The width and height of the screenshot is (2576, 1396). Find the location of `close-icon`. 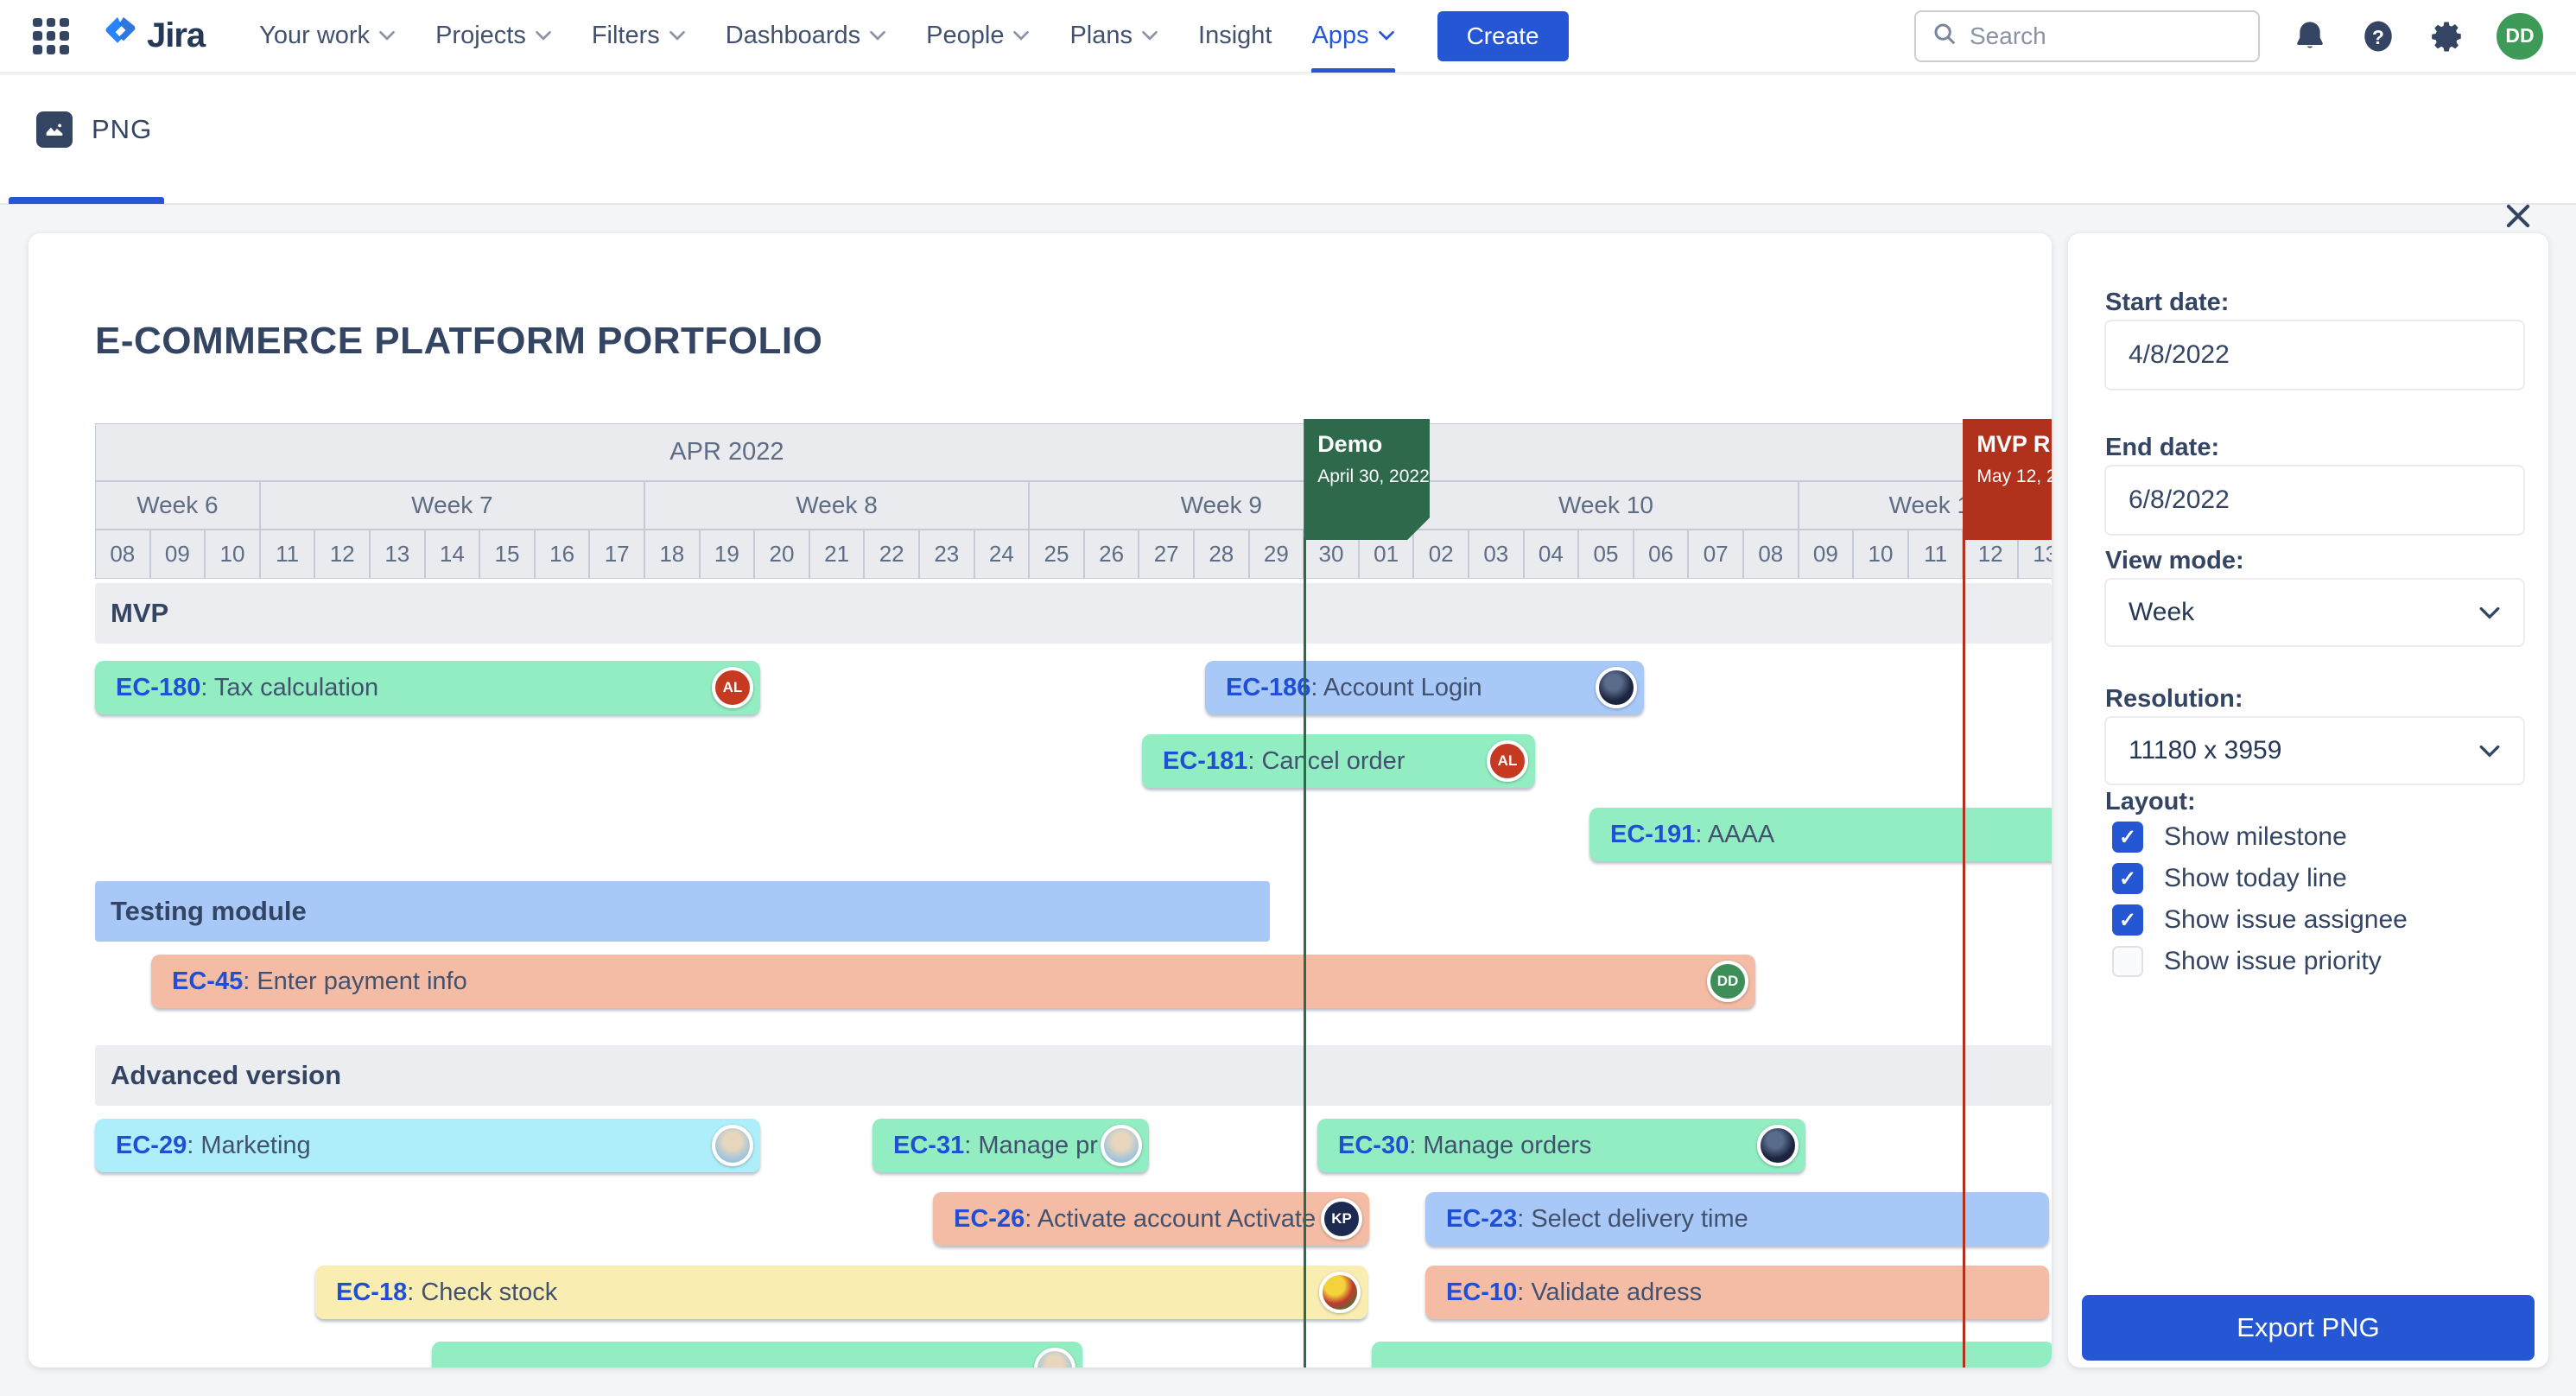

close-icon is located at coordinates (2518, 218).